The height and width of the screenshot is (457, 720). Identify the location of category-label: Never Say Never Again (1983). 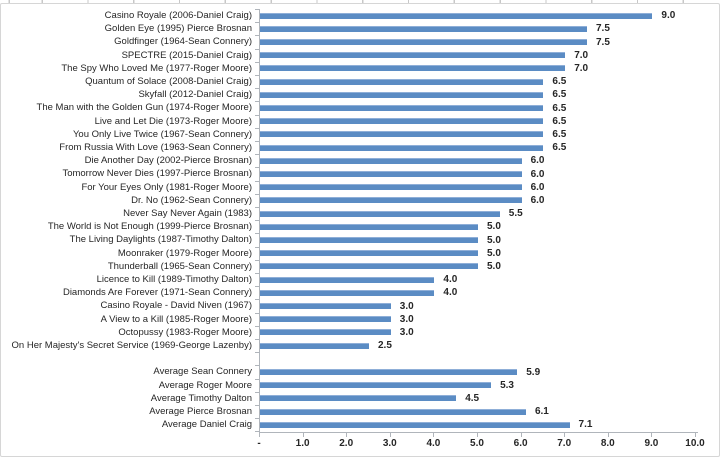
(187, 213).